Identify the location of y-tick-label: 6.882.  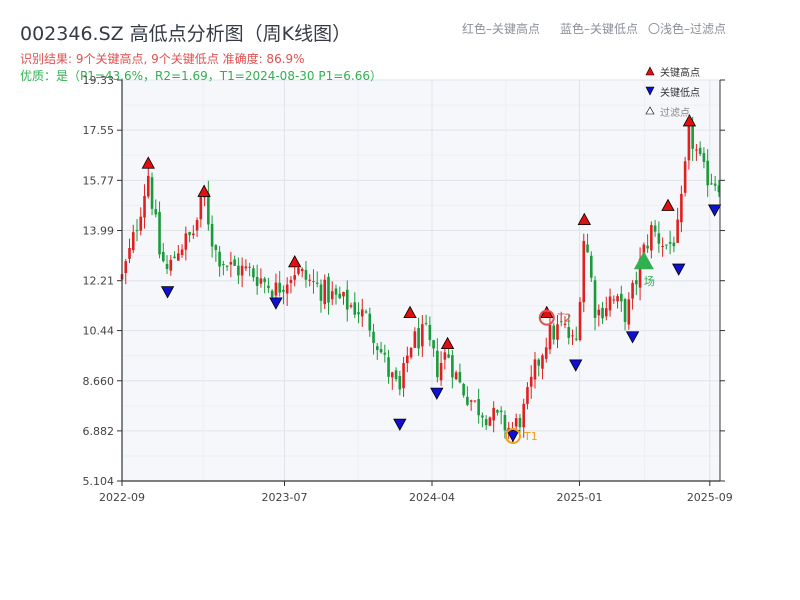
(99, 431).